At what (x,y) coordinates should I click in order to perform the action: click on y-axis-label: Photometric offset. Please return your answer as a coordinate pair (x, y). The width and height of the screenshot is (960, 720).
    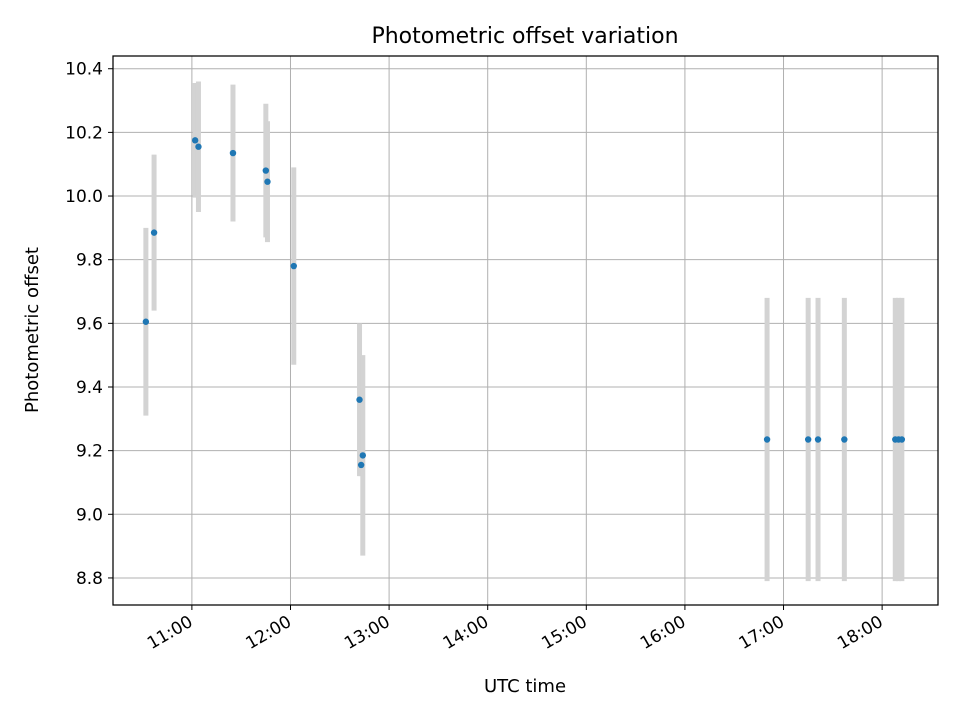
    Looking at the image, I should click on (32, 330).